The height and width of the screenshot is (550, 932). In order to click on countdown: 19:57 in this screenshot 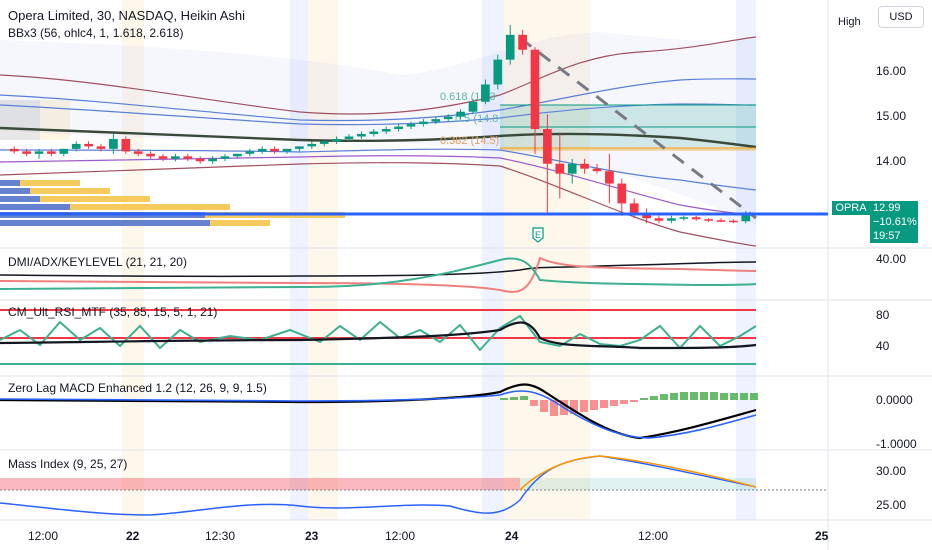, I will do `click(887, 236)`.